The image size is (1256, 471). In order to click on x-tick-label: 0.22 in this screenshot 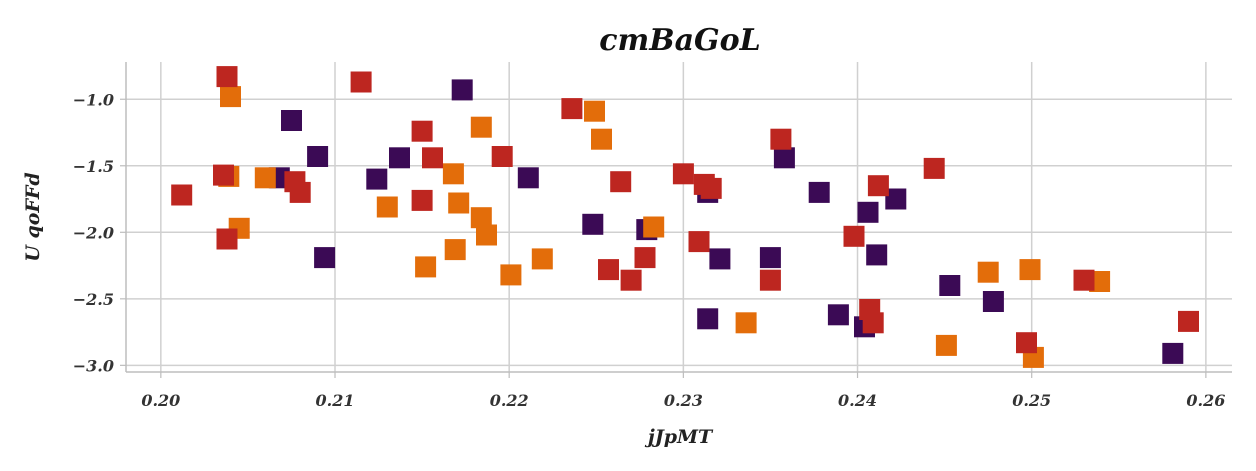, I will do `click(509, 400)`.